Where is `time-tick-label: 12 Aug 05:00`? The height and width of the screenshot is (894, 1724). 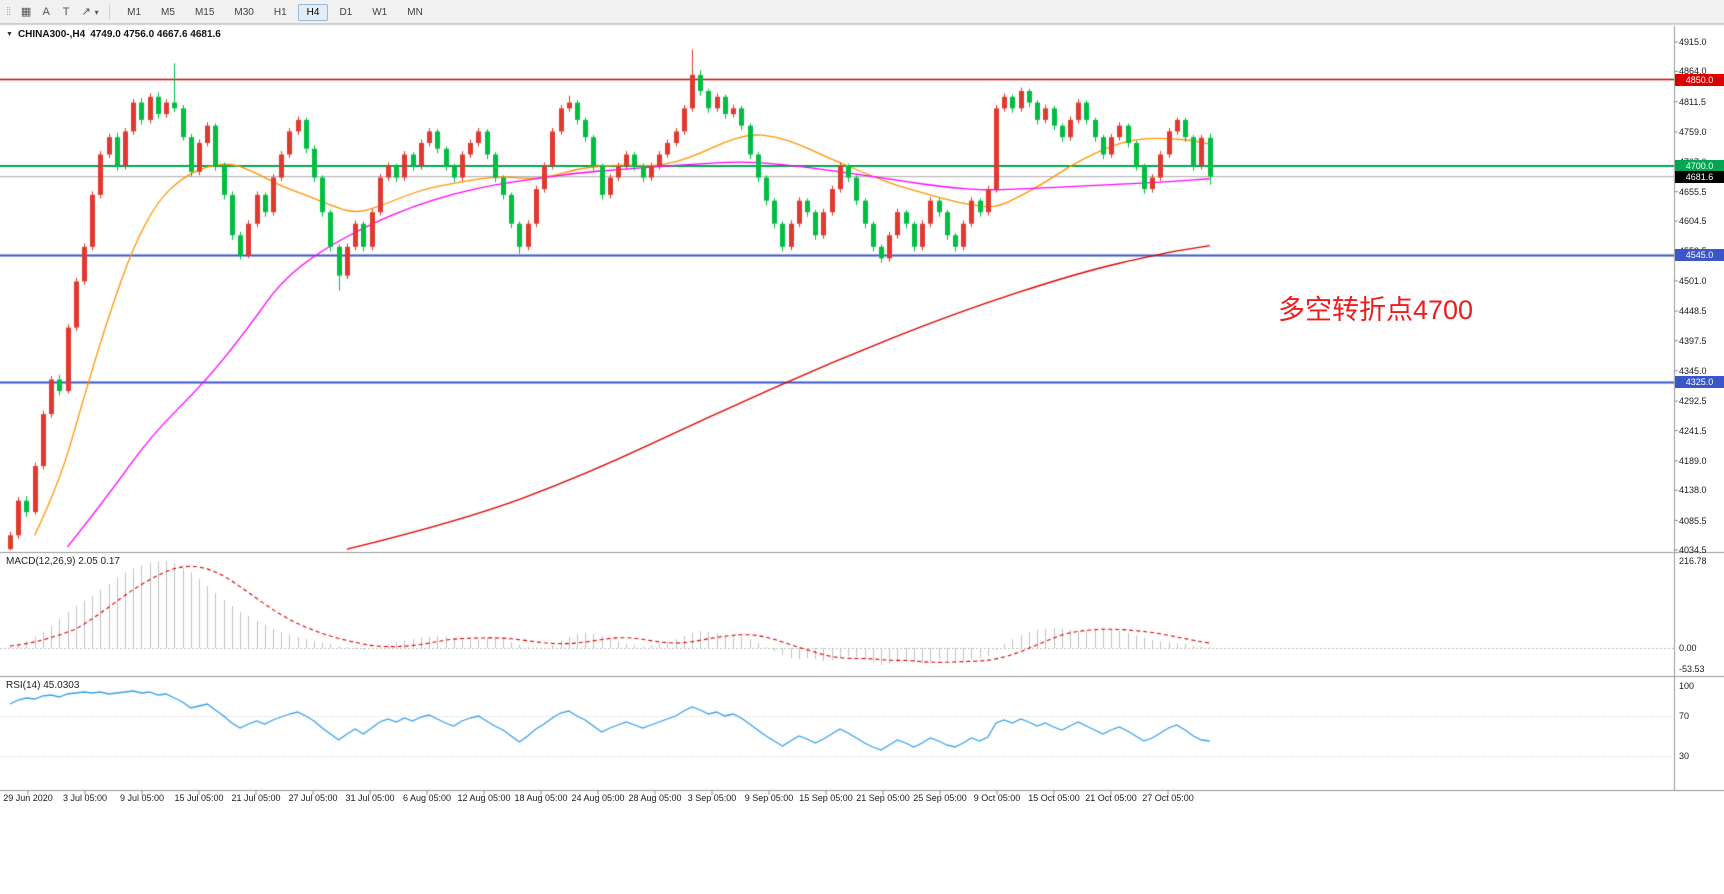
time-tick-label: 12 Aug 05:00 is located at coordinates (484, 798).